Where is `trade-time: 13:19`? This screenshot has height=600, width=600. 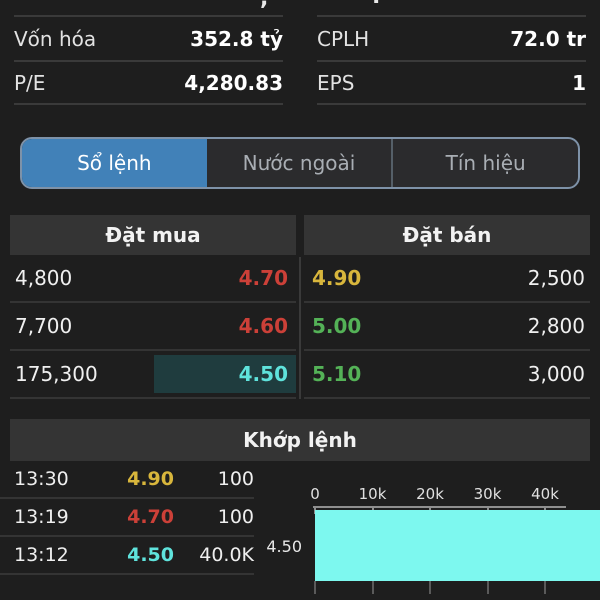
trade-time: 13:19 is located at coordinates (41, 517).